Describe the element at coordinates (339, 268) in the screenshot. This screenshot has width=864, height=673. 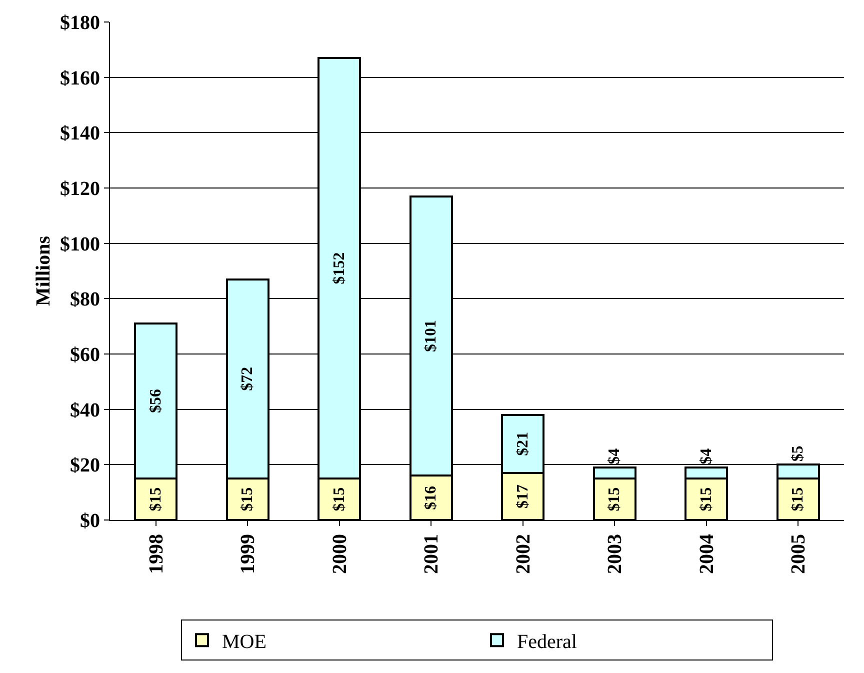
I see `data-label: $152` at that location.